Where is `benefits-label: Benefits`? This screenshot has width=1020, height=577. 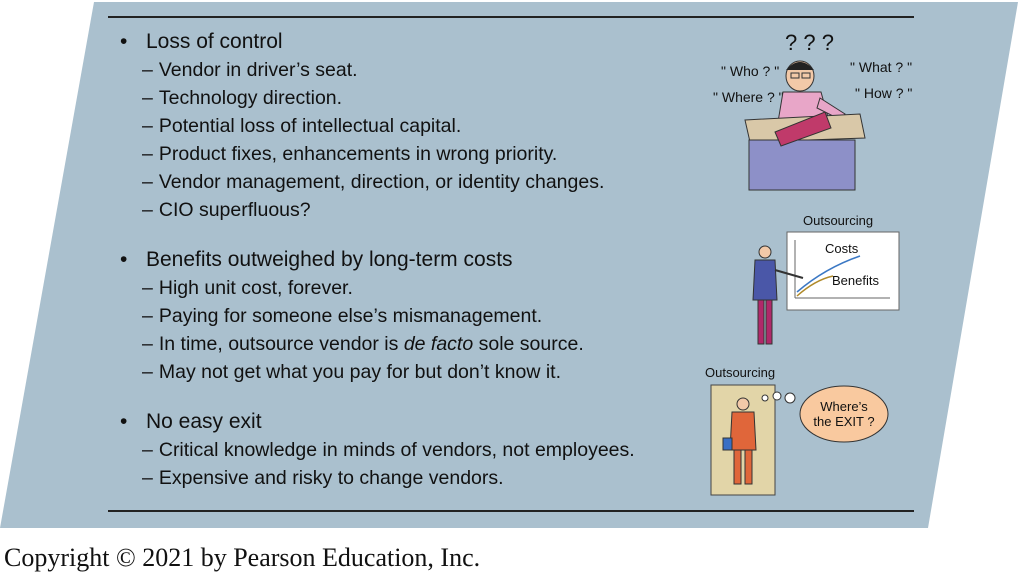
benefits-label: Benefits is located at coordinates (855, 280).